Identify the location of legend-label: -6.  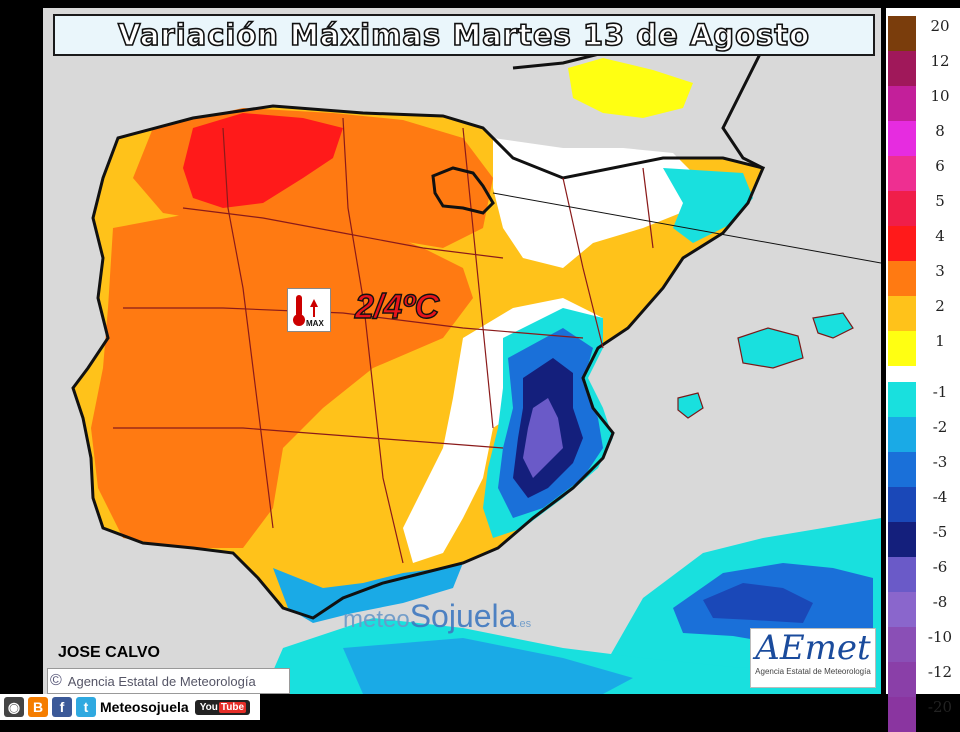
(940, 567).